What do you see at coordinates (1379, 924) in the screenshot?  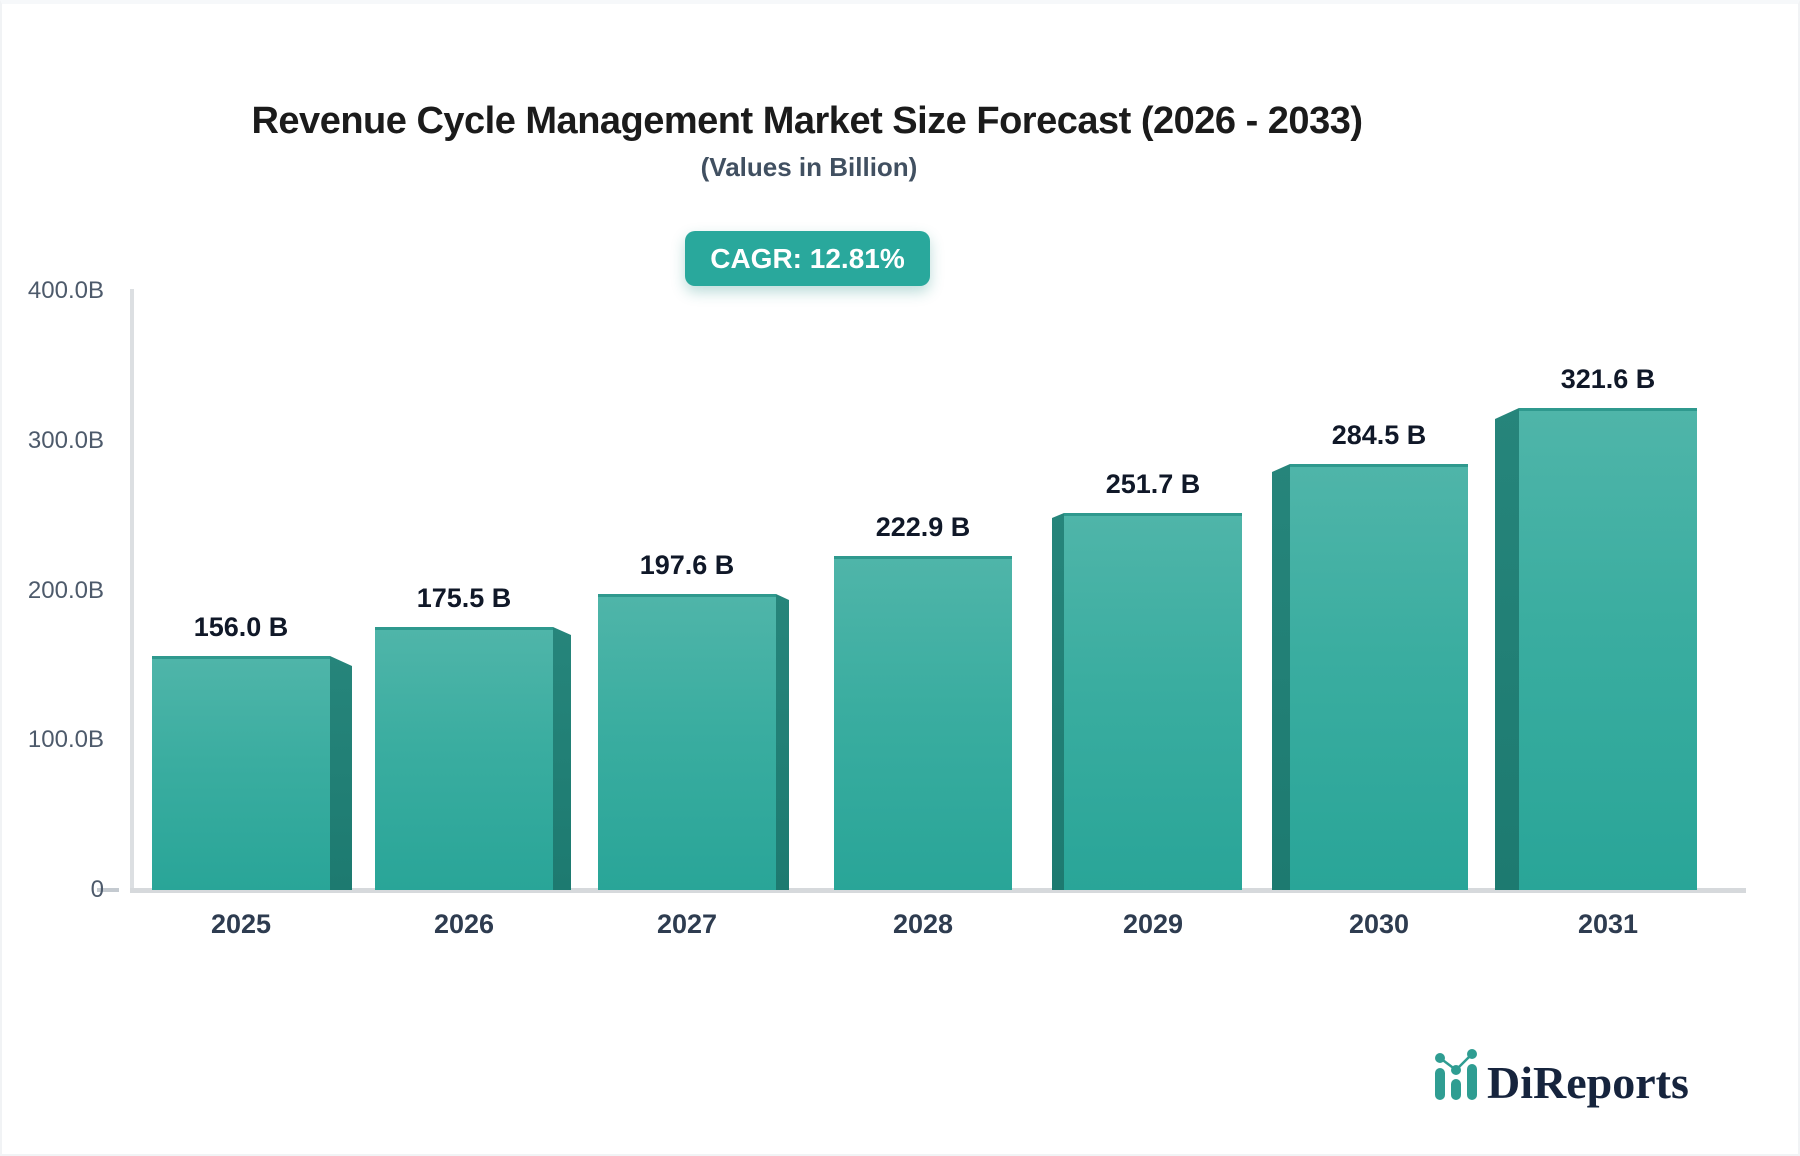 I see `x-axis-category-label: 2030` at bounding box center [1379, 924].